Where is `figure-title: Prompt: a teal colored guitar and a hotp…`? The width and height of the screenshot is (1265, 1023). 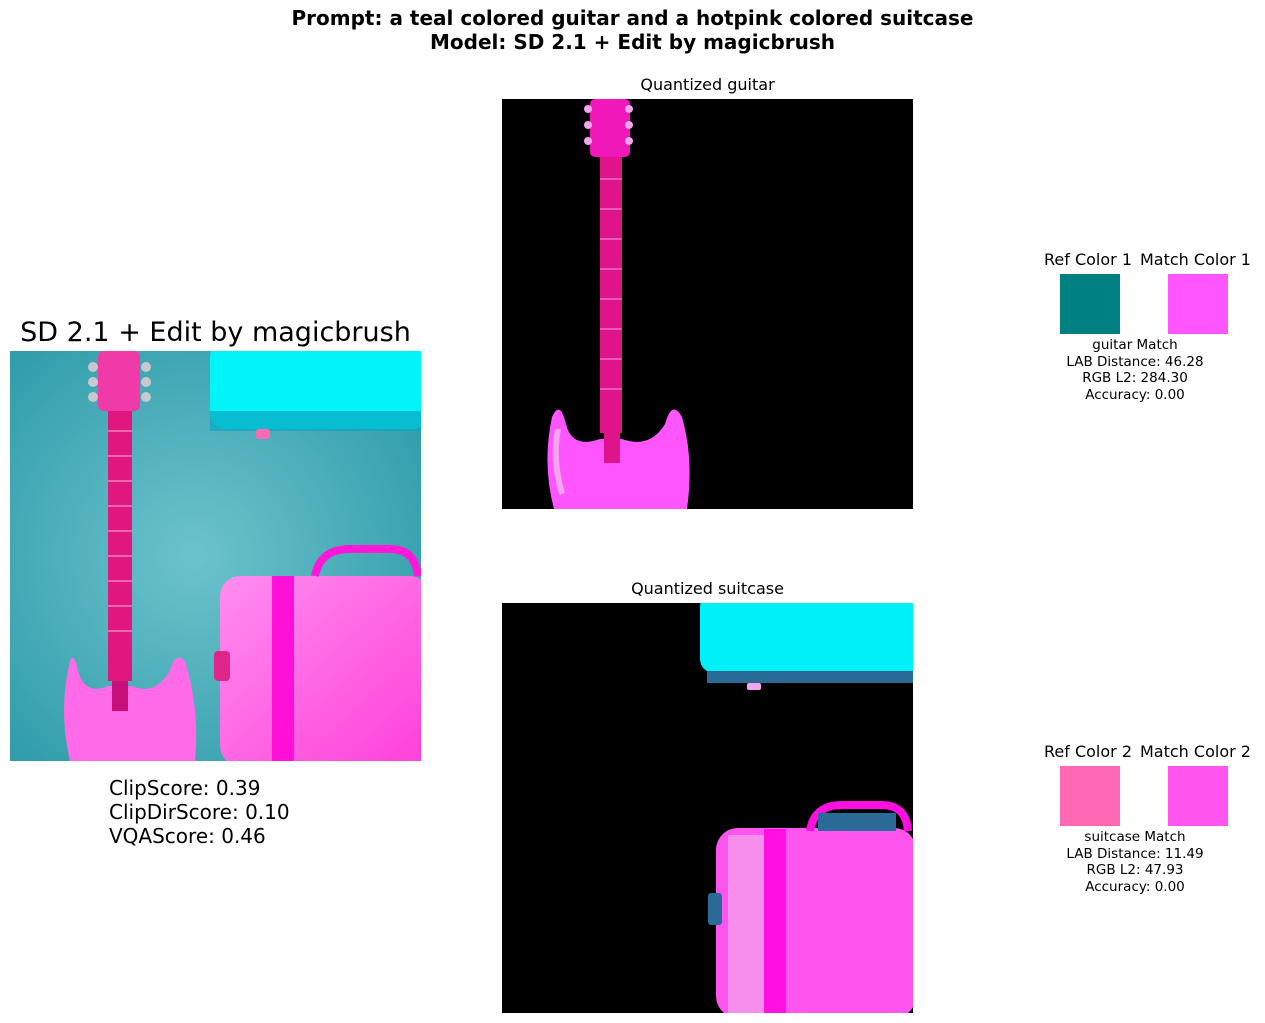
figure-title: Prompt: a teal colored guitar and a hotp… is located at coordinates (632, 30).